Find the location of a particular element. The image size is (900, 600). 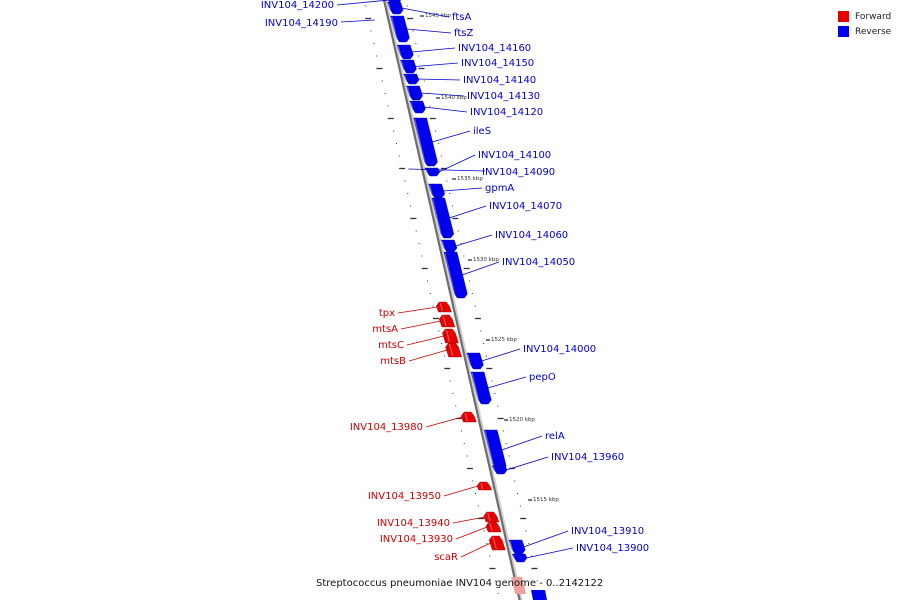

gene-label-ileS: ileS is located at coordinates (482, 131).